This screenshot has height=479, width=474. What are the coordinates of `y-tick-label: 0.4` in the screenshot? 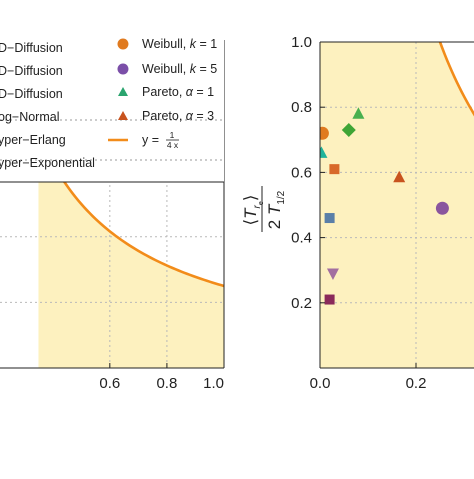 It's located at (301, 238).